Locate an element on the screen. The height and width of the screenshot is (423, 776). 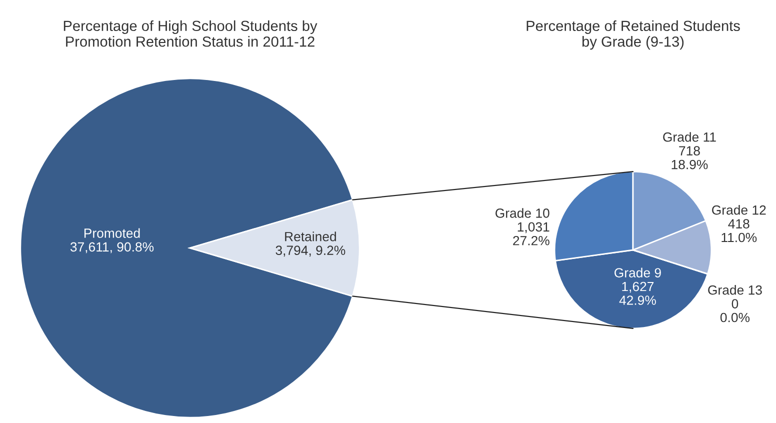
data-label: 1,031 27.2% is located at coordinates (531, 234).